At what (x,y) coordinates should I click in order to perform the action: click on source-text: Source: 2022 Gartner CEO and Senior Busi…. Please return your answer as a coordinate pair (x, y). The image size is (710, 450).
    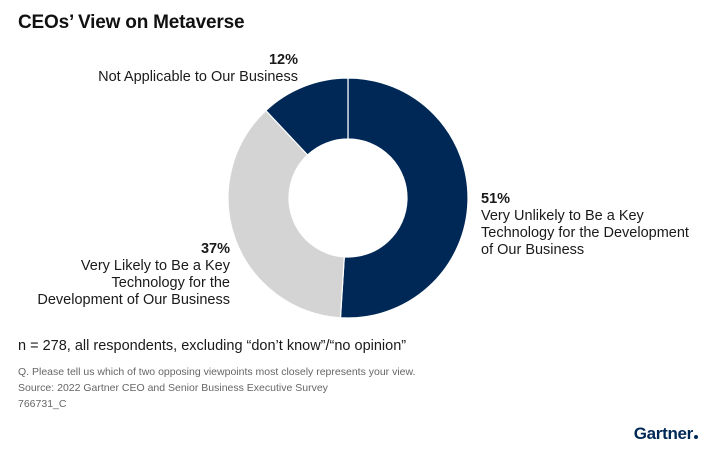
    Looking at the image, I should click on (173, 388).